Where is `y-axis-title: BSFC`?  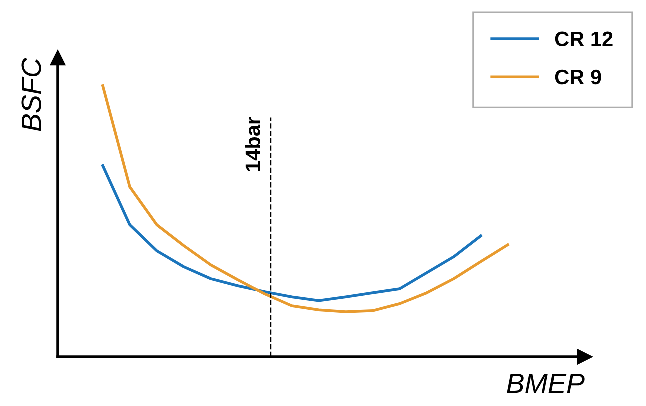
y-axis-title: BSFC is located at coordinates (32, 95).